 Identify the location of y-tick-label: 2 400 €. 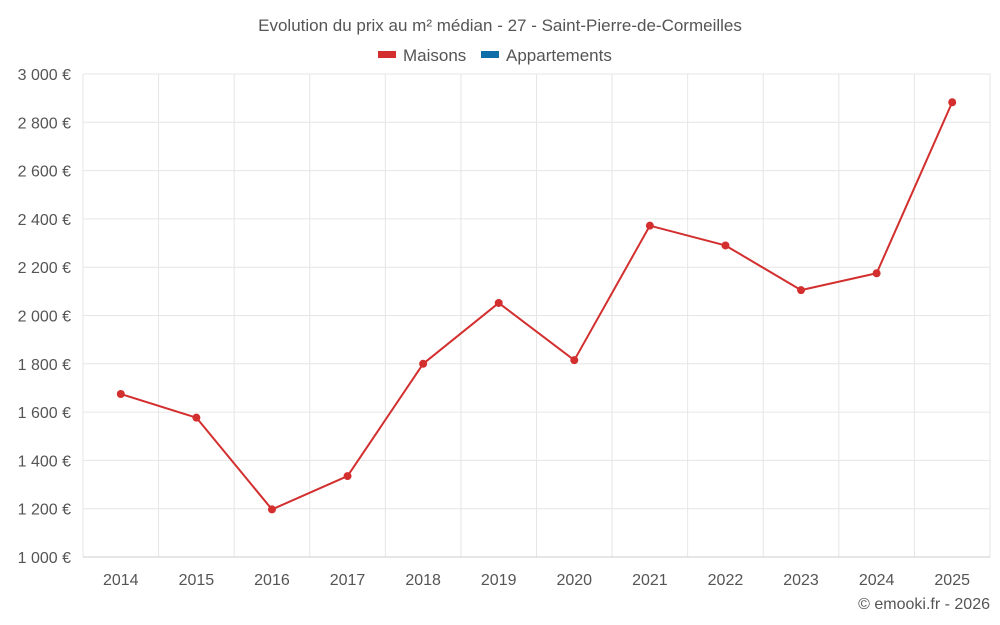
(44, 220).